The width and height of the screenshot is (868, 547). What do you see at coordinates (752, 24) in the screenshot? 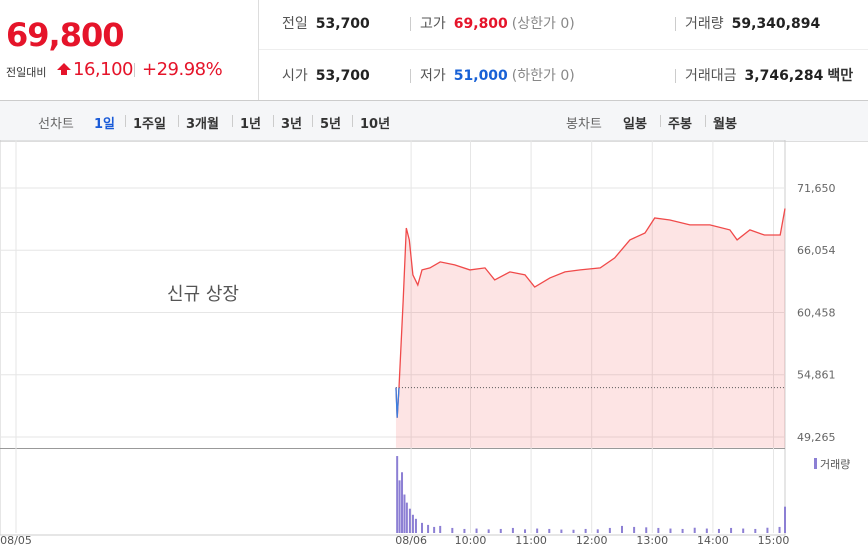
I see `summary-cell: 거래량 59,340,894` at bounding box center [752, 24].